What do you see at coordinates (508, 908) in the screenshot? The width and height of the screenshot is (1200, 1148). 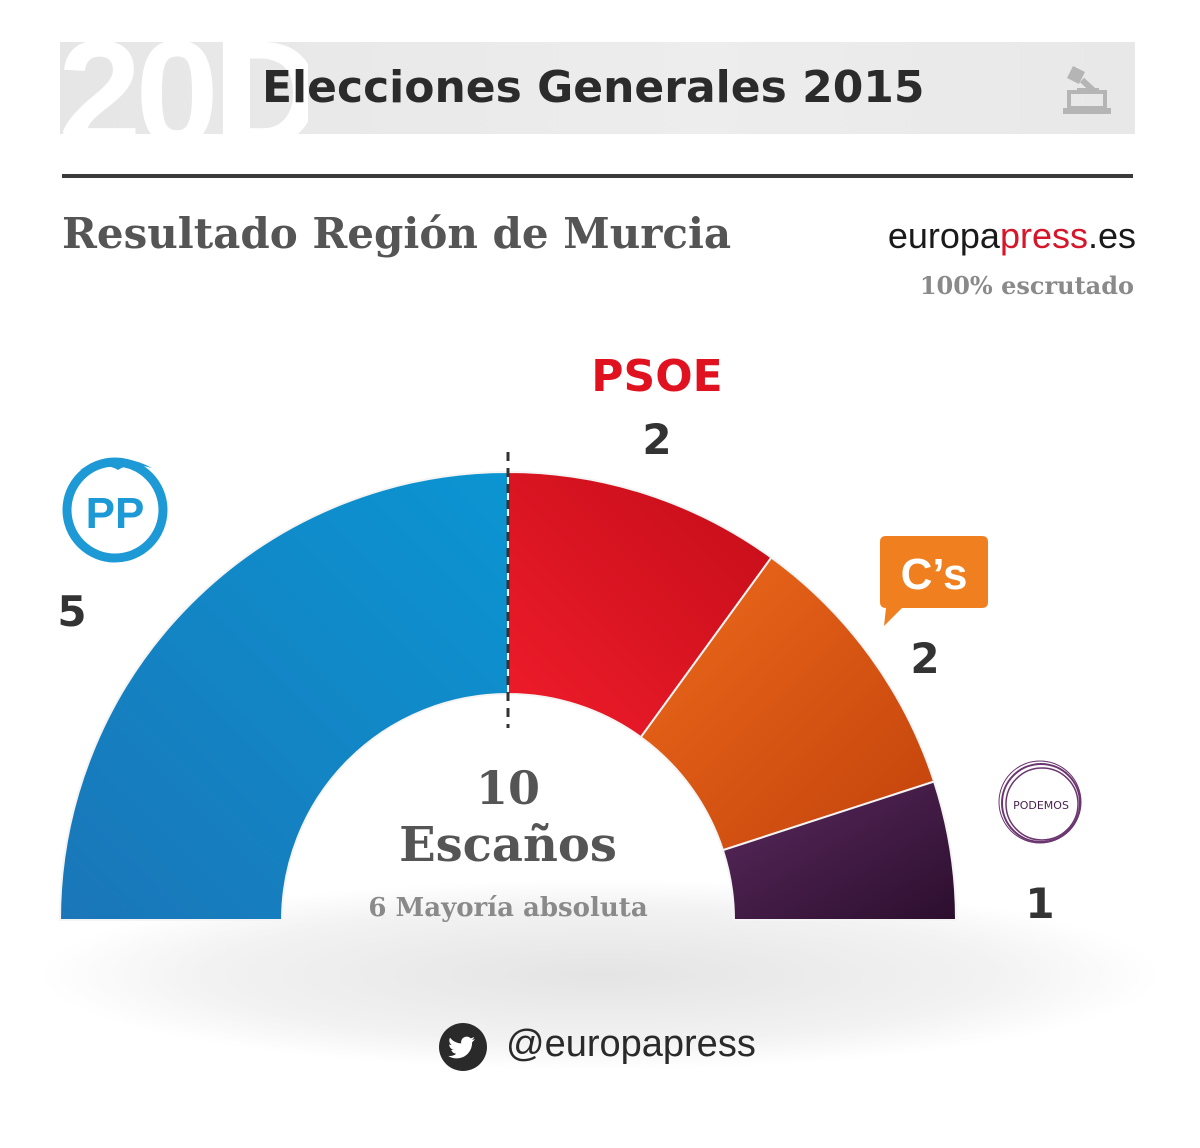 I see `majority-label: 6 Mayoría absoluta` at bounding box center [508, 908].